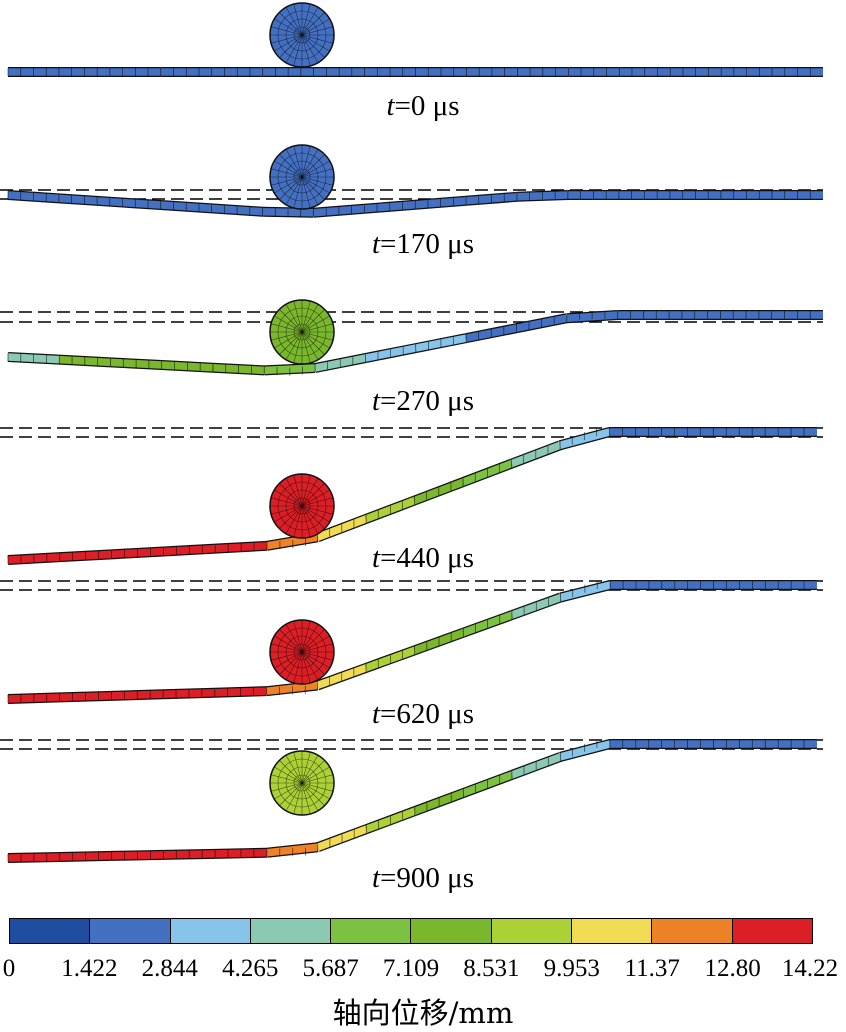  What do you see at coordinates (169, 968) in the screenshot?
I see `colorbar-tick-label: 2.844` at bounding box center [169, 968].